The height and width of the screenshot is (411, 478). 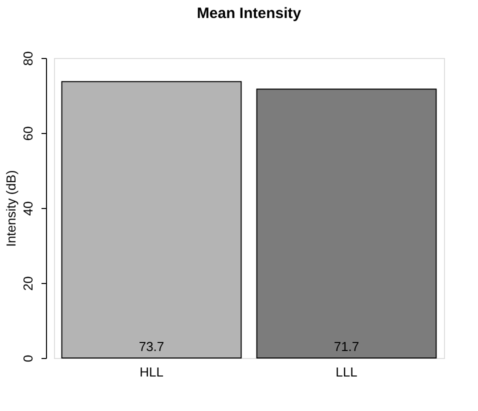 What do you see at coordinates (11, 208) in the screenshot?
I see `y-axis-title: Intensity (dB)` at bounding box center [11, 208].